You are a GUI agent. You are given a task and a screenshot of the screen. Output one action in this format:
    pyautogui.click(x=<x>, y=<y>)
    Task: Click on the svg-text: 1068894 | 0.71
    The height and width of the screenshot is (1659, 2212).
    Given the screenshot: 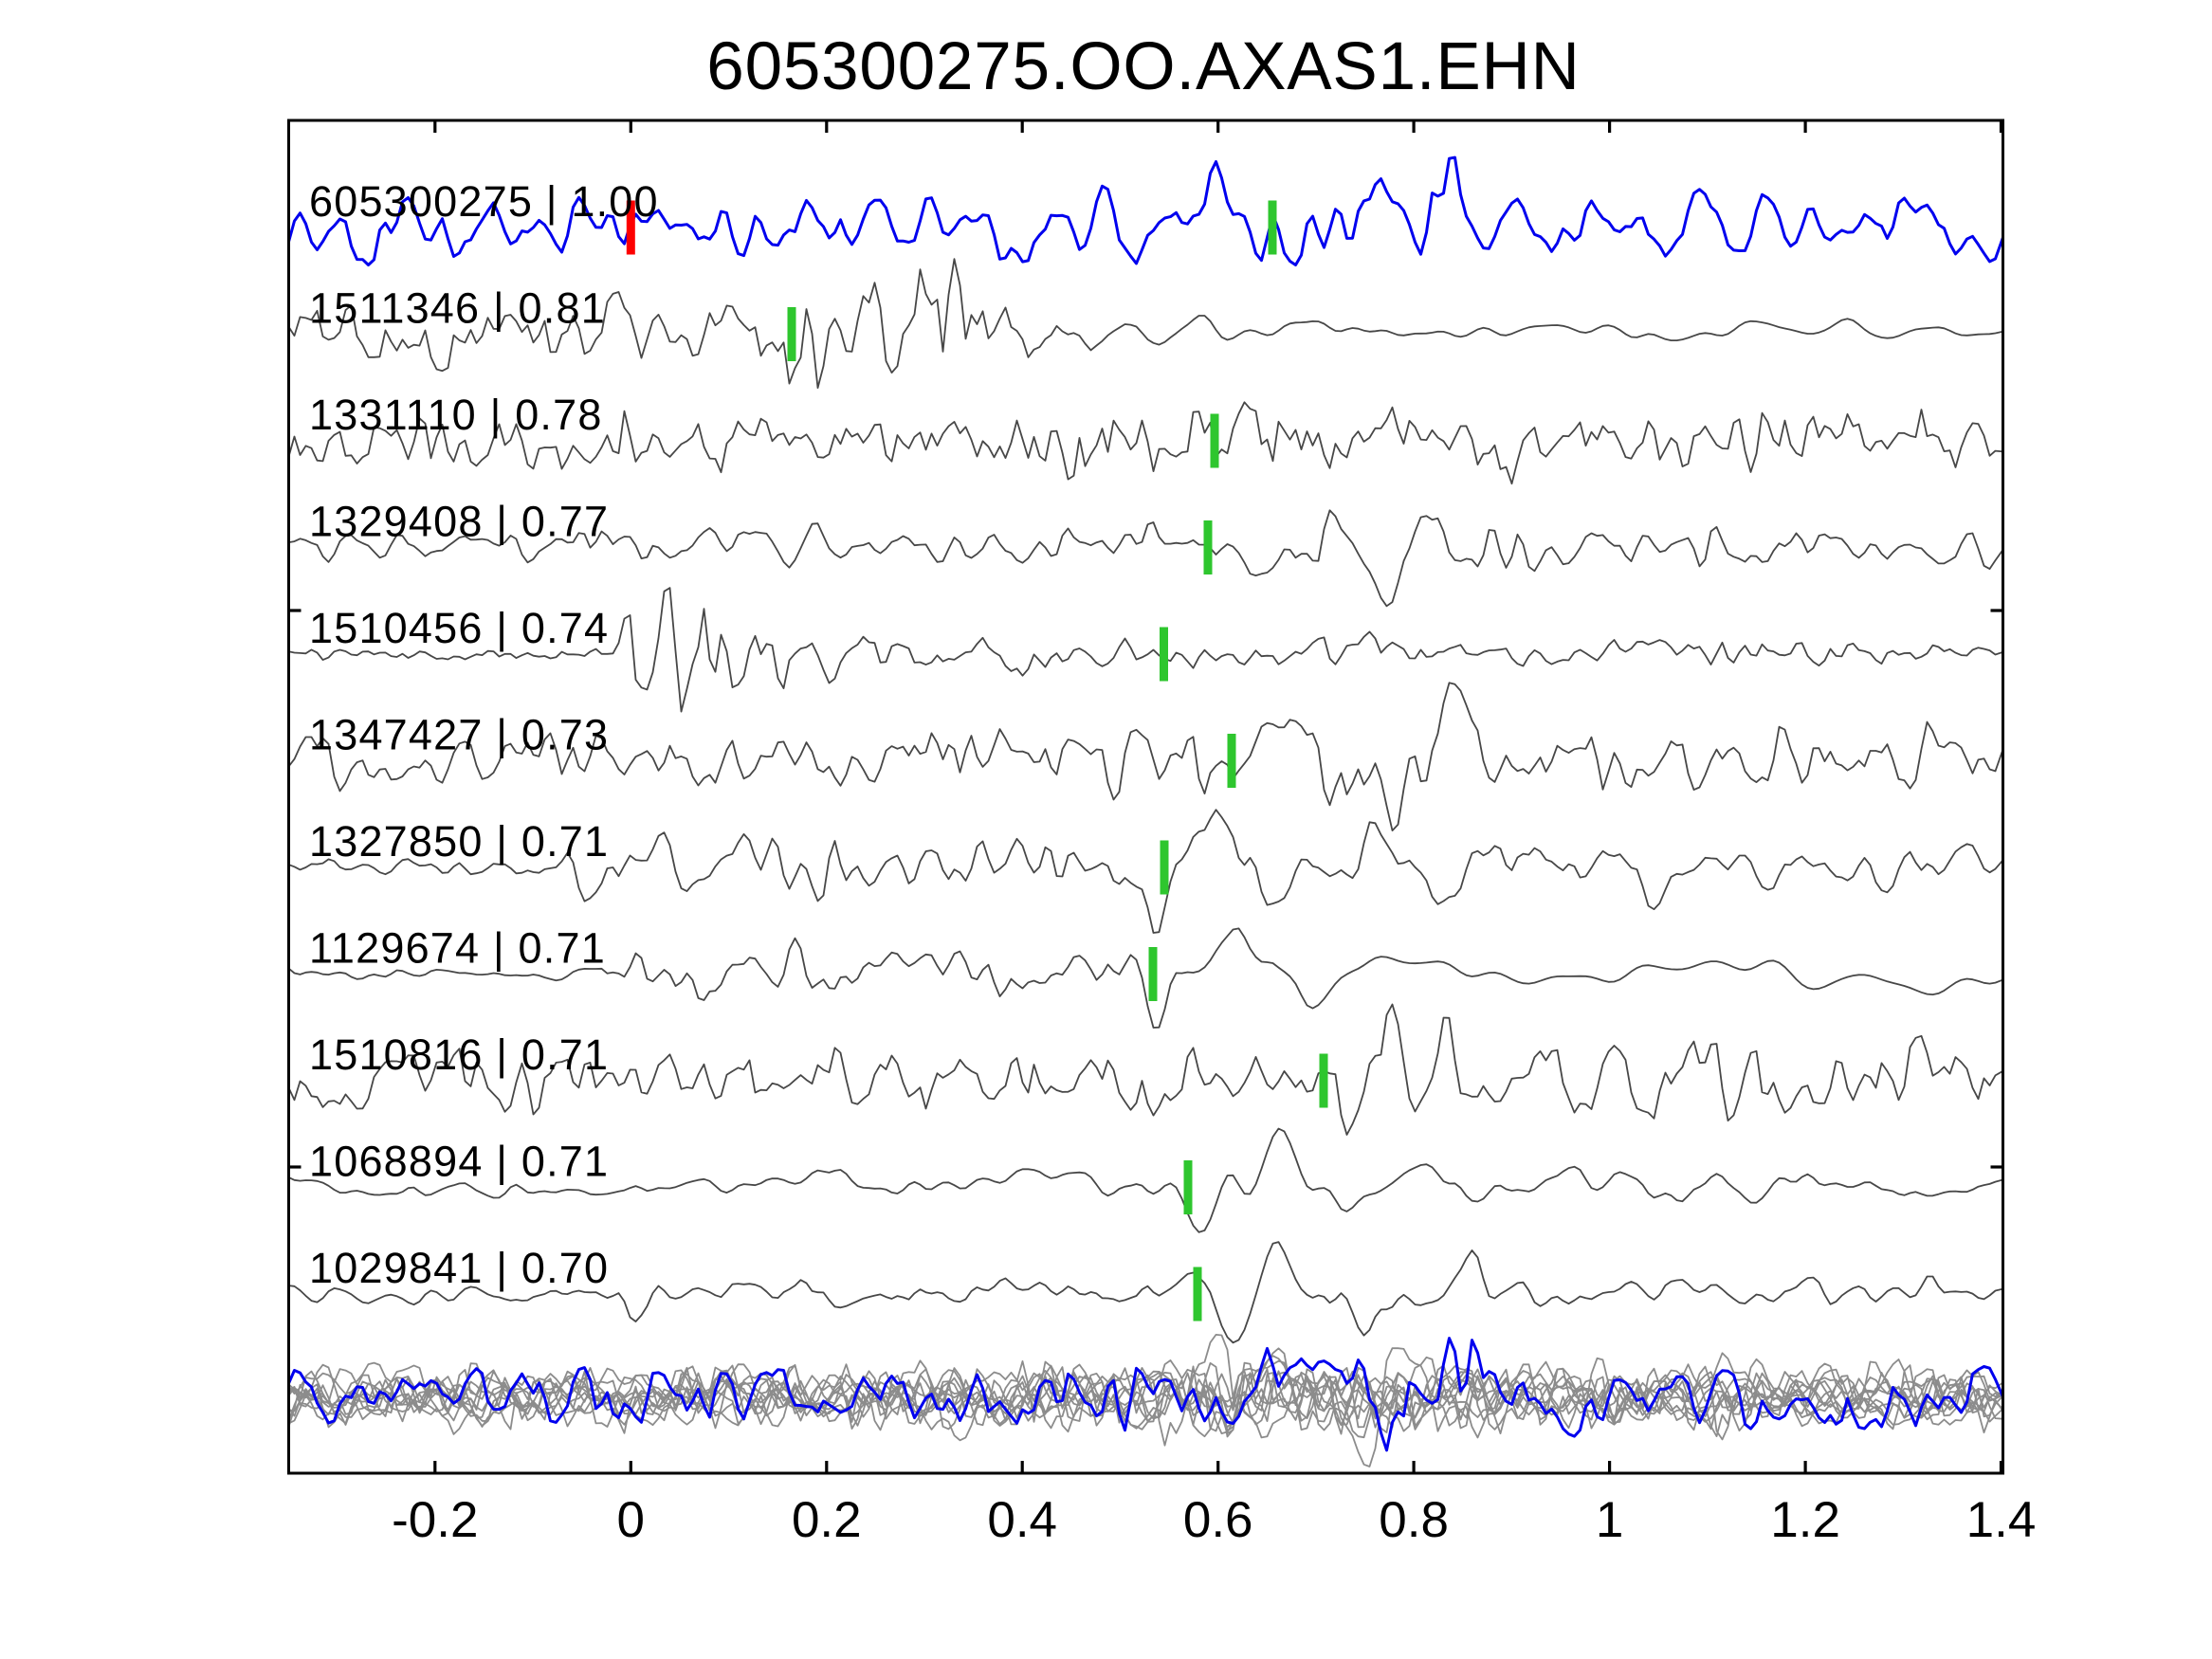 What is the action you would take?
    pyautogui.click(x=459, y=1162)
    